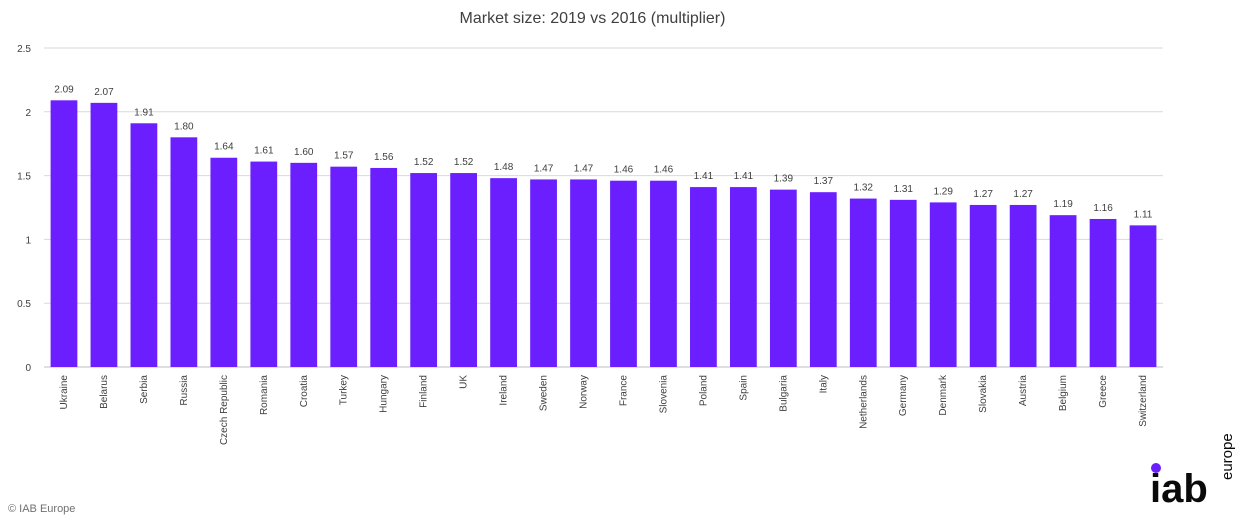 The image size is (1247, 521). I want to click on x-tick-label: Belarus, so click(104, 392).